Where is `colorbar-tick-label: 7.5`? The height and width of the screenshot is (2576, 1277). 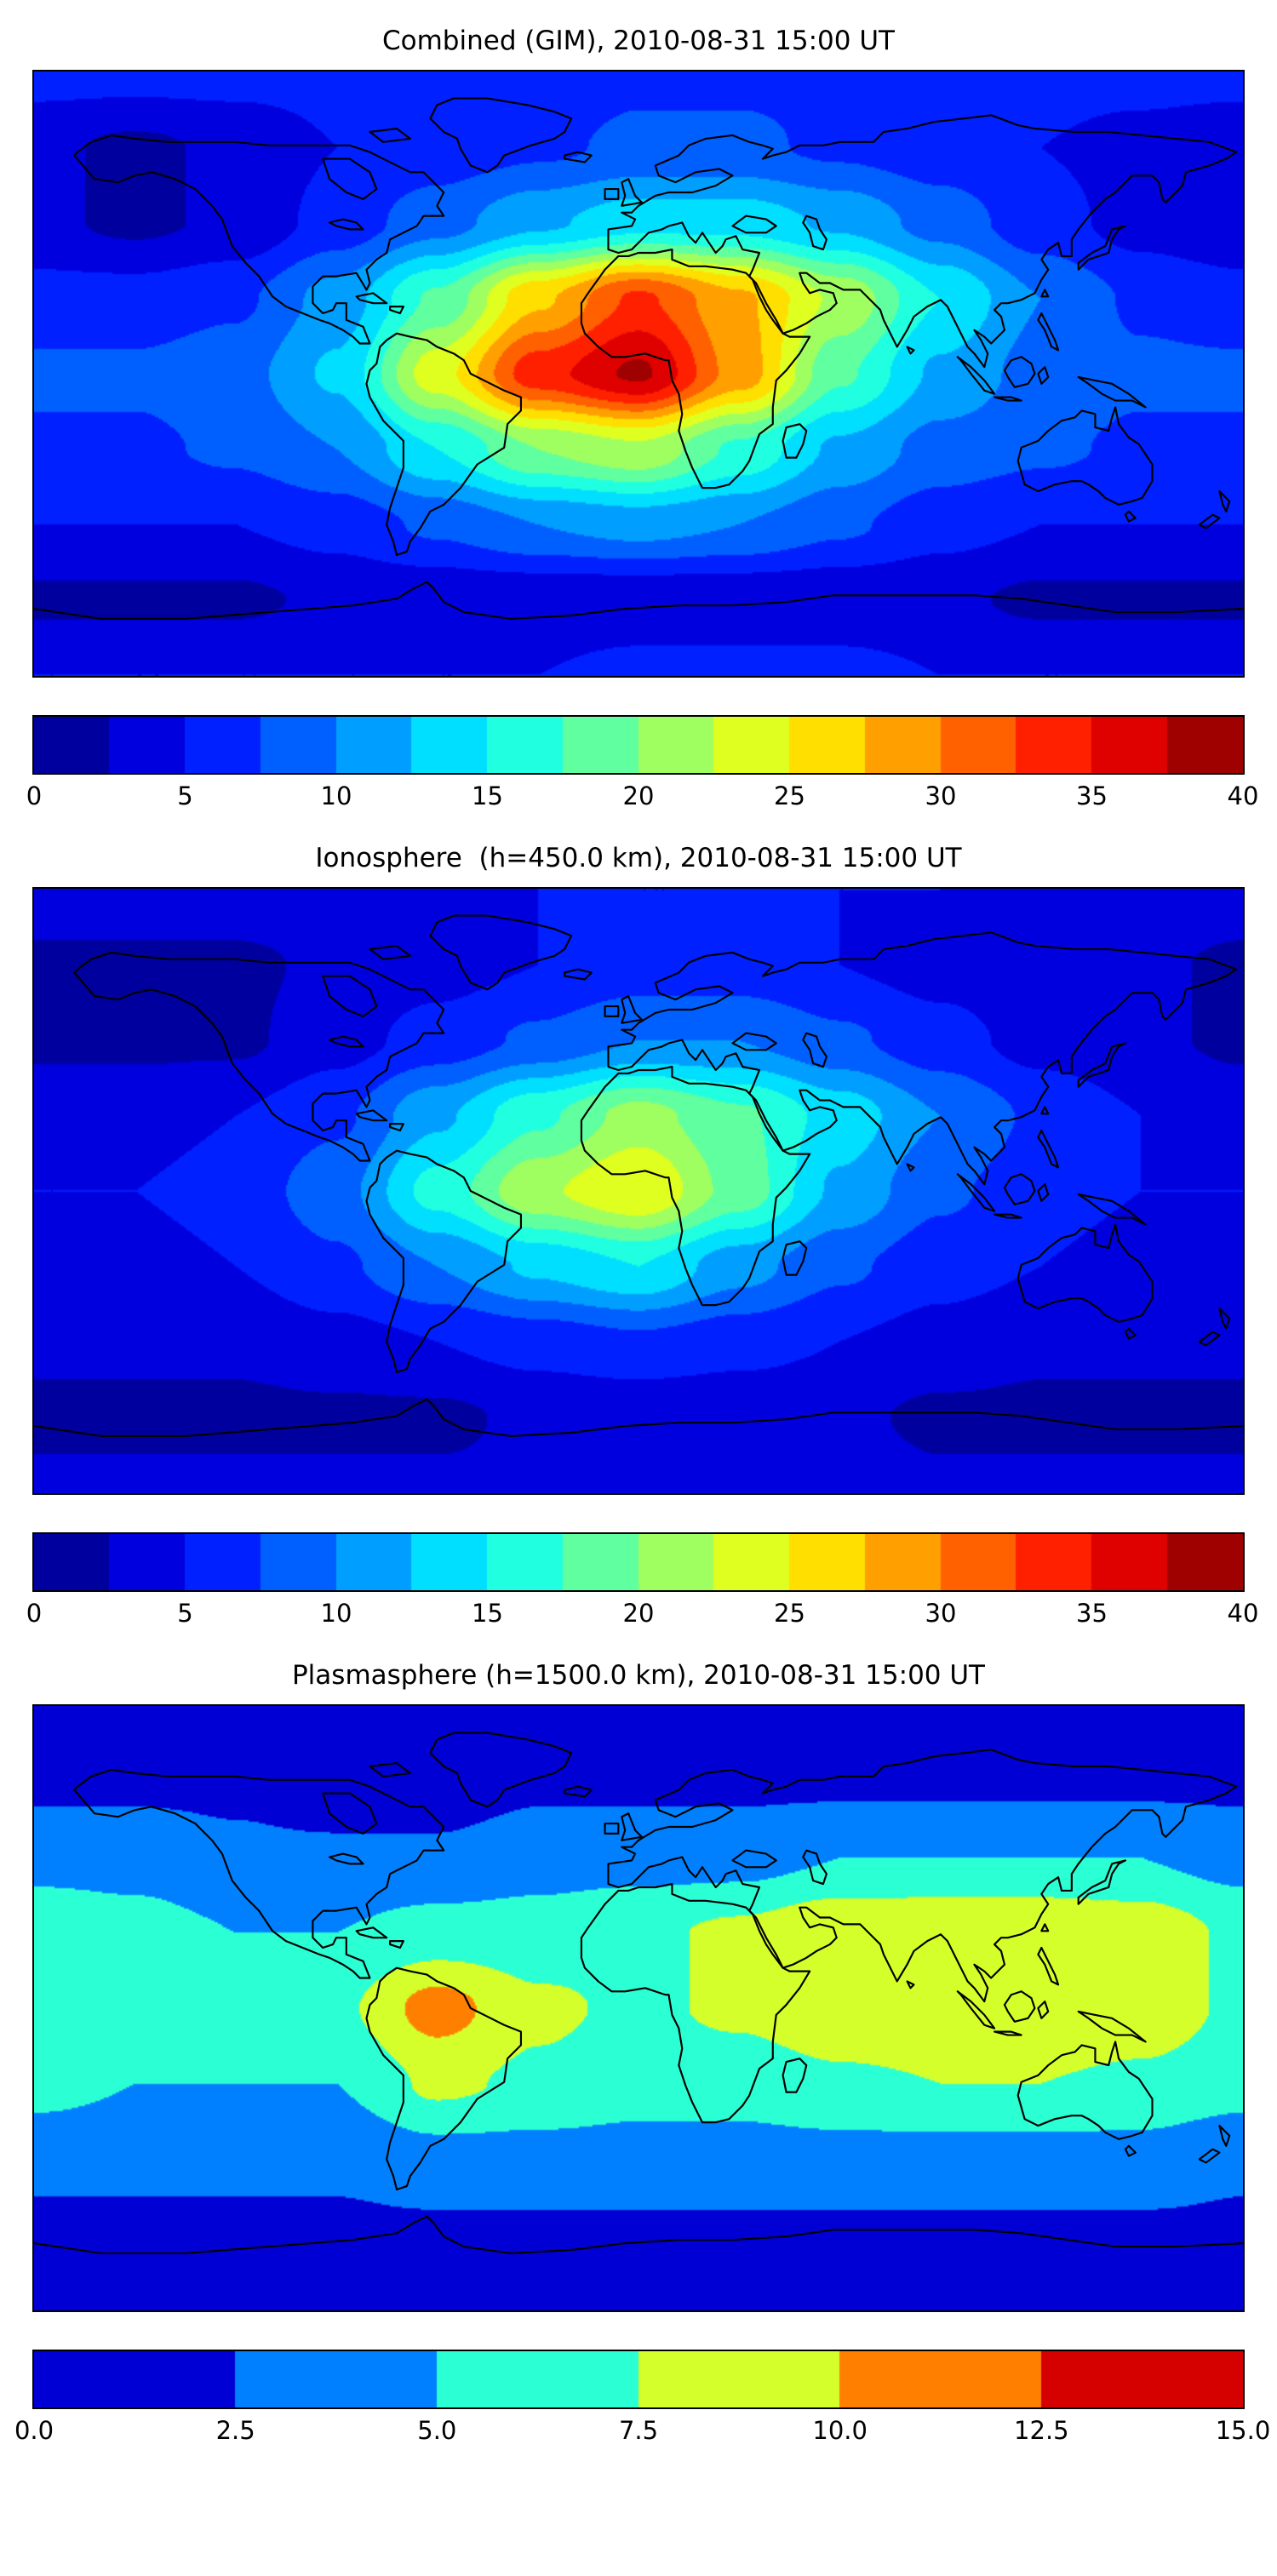 colorbar-tick-label: 7.5 is located at coordinates (638, 2431).